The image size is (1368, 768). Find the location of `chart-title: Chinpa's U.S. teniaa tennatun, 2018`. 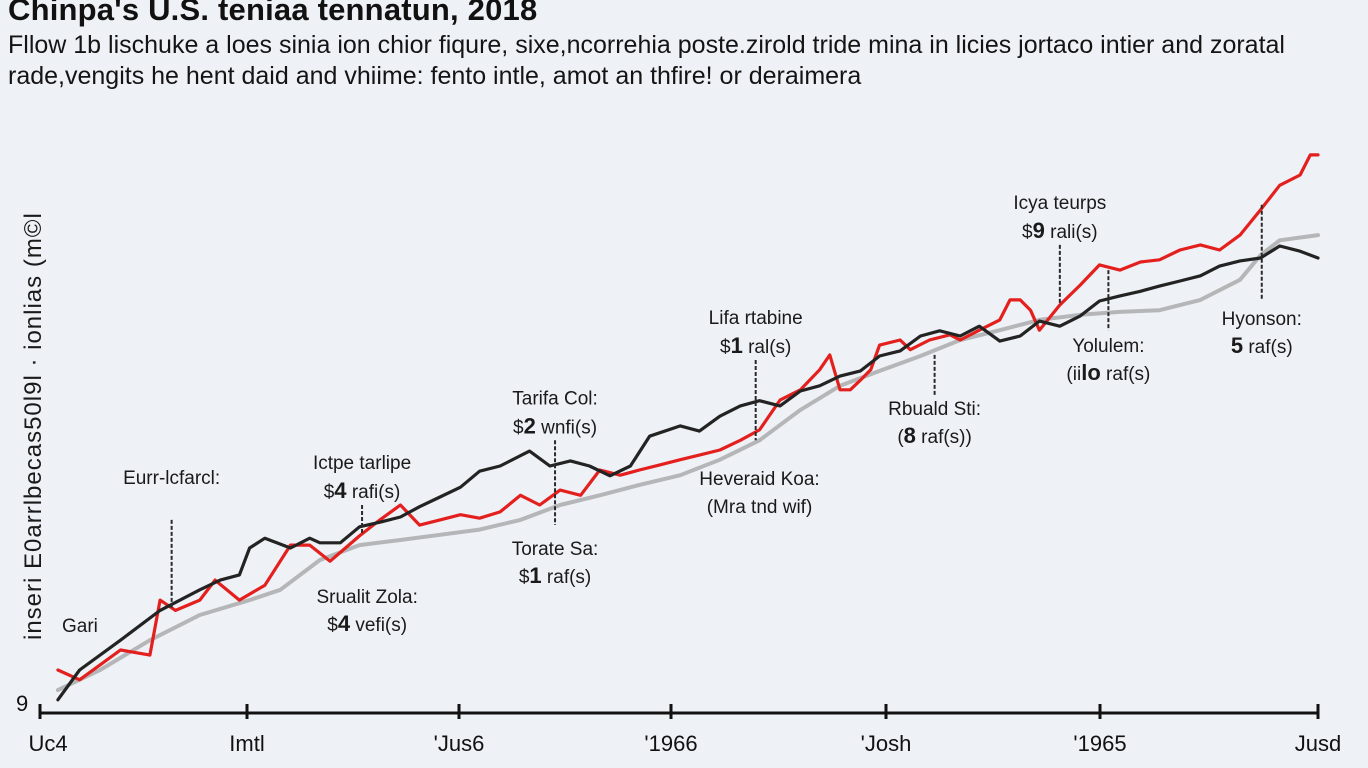

chart-title: Chinpa's U.S. teniaa tennatun, 2018 is located at coordinates (273, 13).